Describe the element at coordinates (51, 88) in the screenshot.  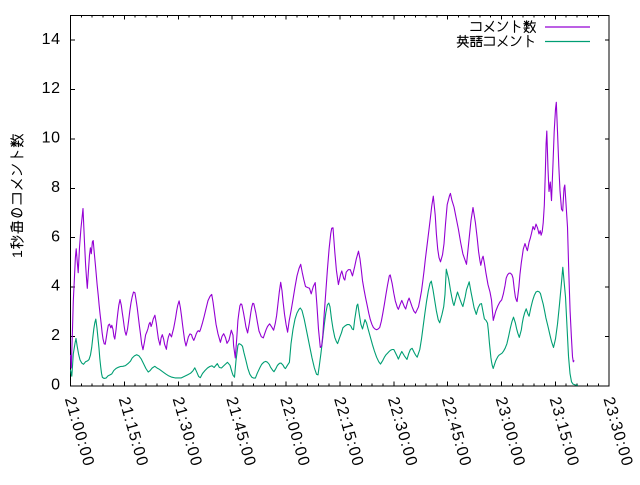
I see `svg-text: 12` at that location.